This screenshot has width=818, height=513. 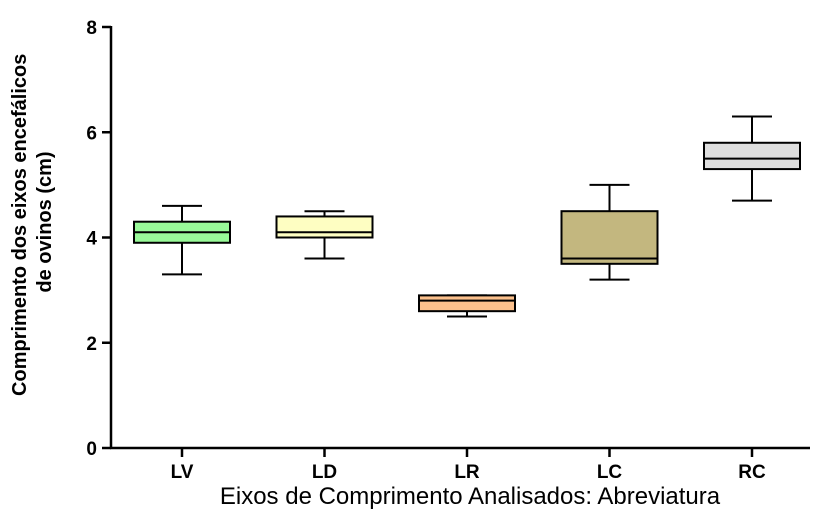 What do you see at coordinates (91, 28) in the screenshot?
I see `y-tick-label: 8` at bounding box center [91, 28].